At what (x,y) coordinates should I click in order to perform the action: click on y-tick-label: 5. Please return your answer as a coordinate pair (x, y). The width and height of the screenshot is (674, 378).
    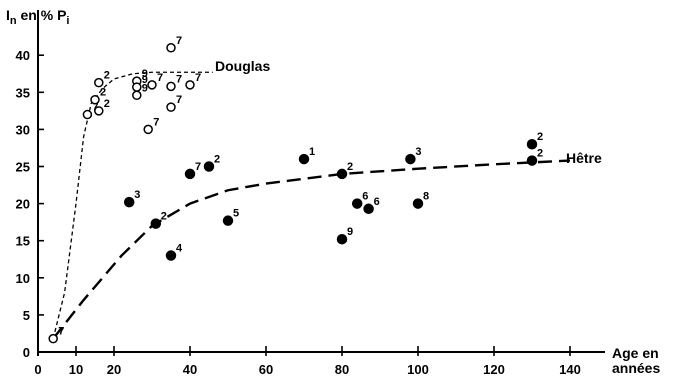
    Looking at the image, I should click on (26, 315).